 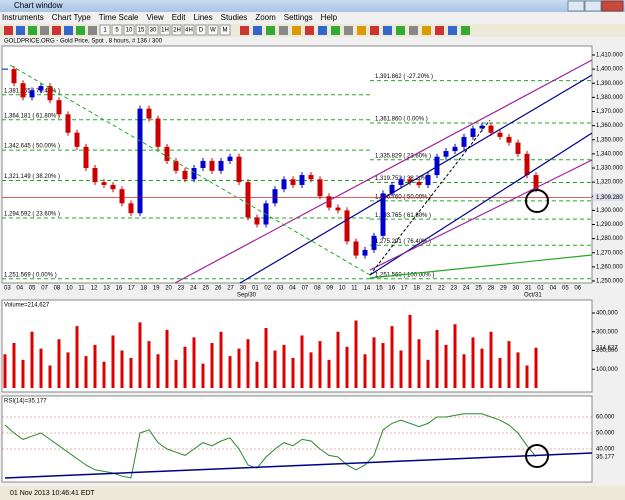 What do you see at coordinates (312, 6) in the screenshot?
I see `title-bar` at bounding box center [312, 6].